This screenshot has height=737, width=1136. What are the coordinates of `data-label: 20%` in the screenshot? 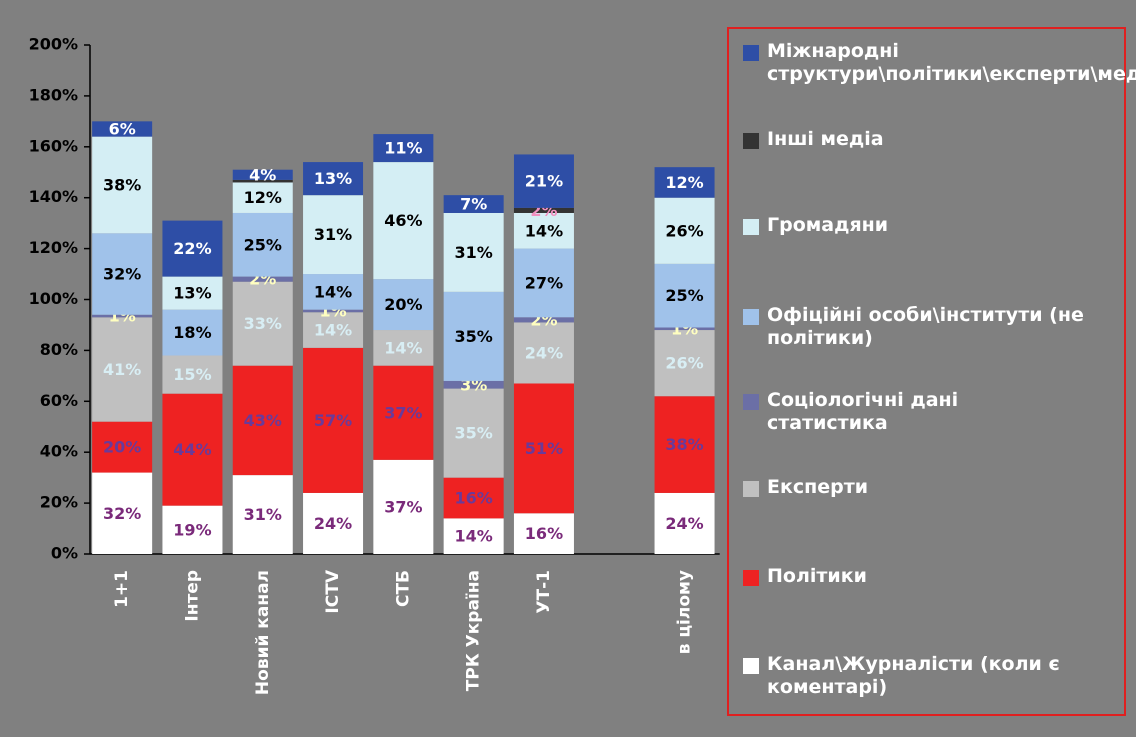 It's located at (122, 447).